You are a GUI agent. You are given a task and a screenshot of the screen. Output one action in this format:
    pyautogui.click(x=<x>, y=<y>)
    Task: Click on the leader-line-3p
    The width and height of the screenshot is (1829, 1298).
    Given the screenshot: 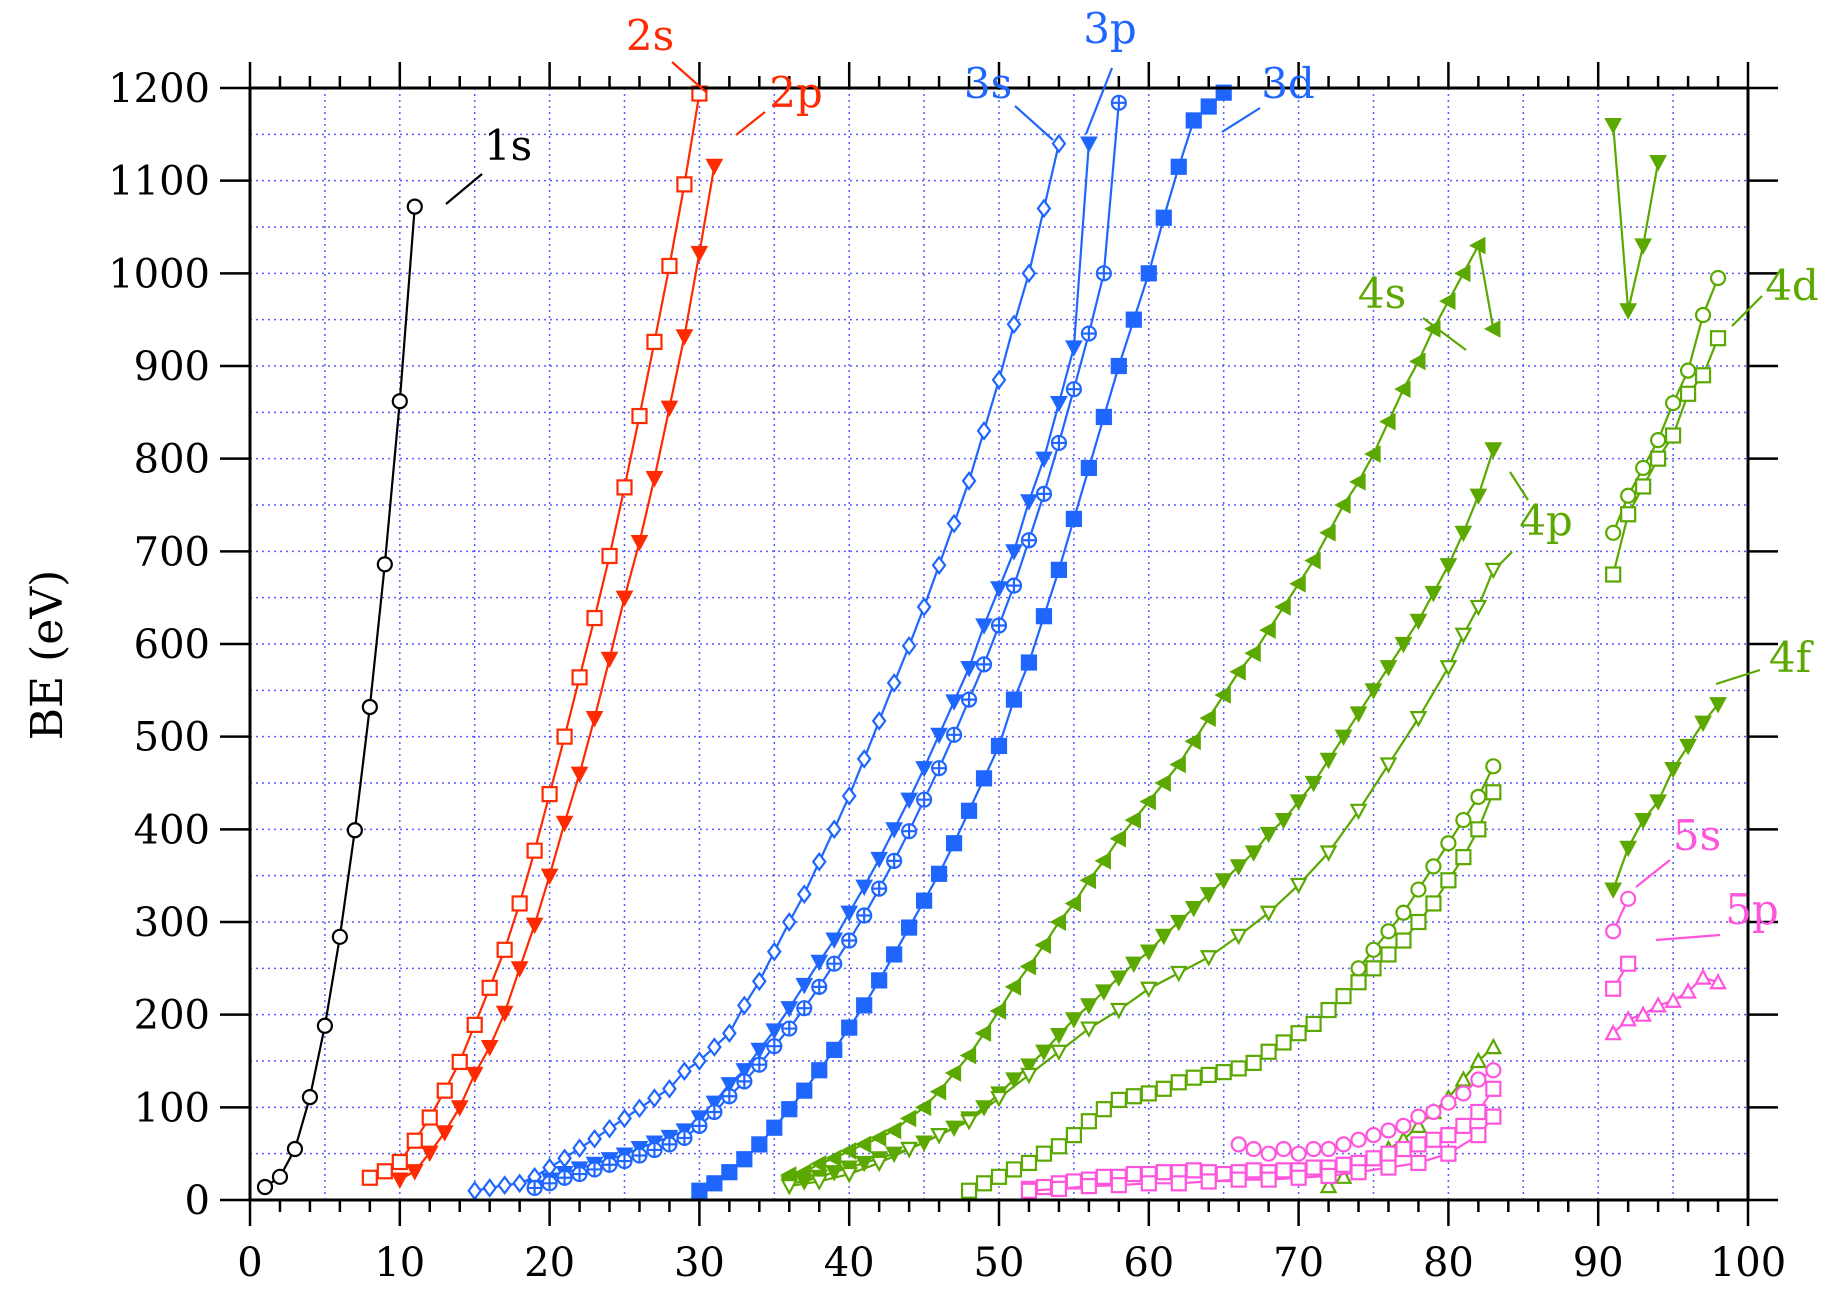 What is the action you would take?
    pyautogui.click(x=1099, y=101)
    